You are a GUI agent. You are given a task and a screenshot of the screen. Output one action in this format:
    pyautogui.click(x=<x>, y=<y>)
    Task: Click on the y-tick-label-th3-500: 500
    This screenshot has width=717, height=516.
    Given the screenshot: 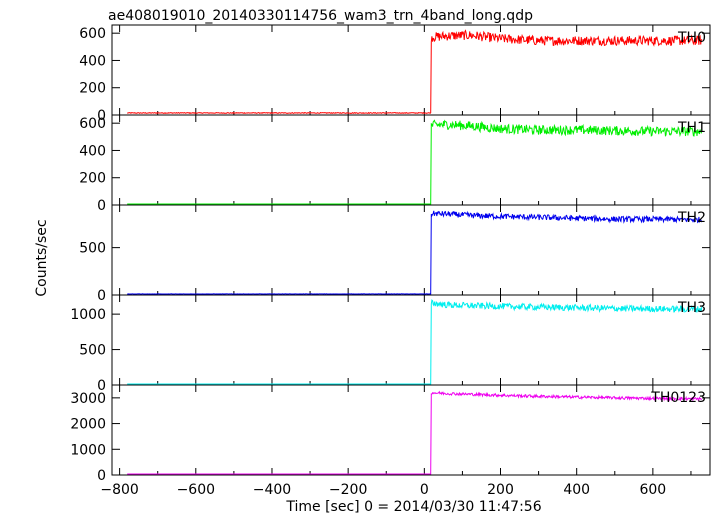 What is the action you would take?
    pyautogui.click(x=92, y=351)
    